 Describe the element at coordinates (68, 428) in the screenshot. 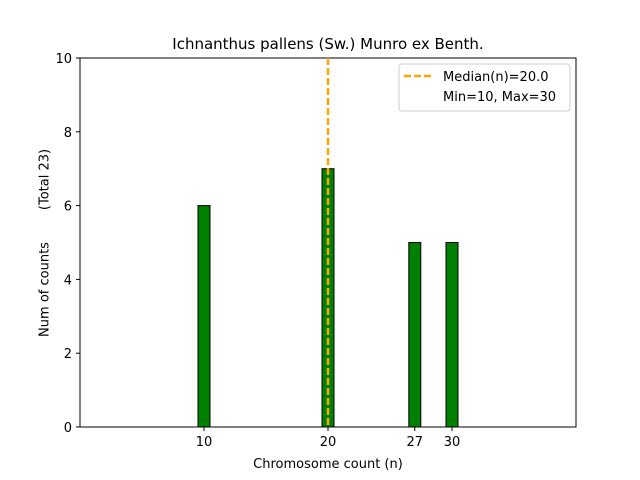

I see `y-tick-label: 0` at that location.